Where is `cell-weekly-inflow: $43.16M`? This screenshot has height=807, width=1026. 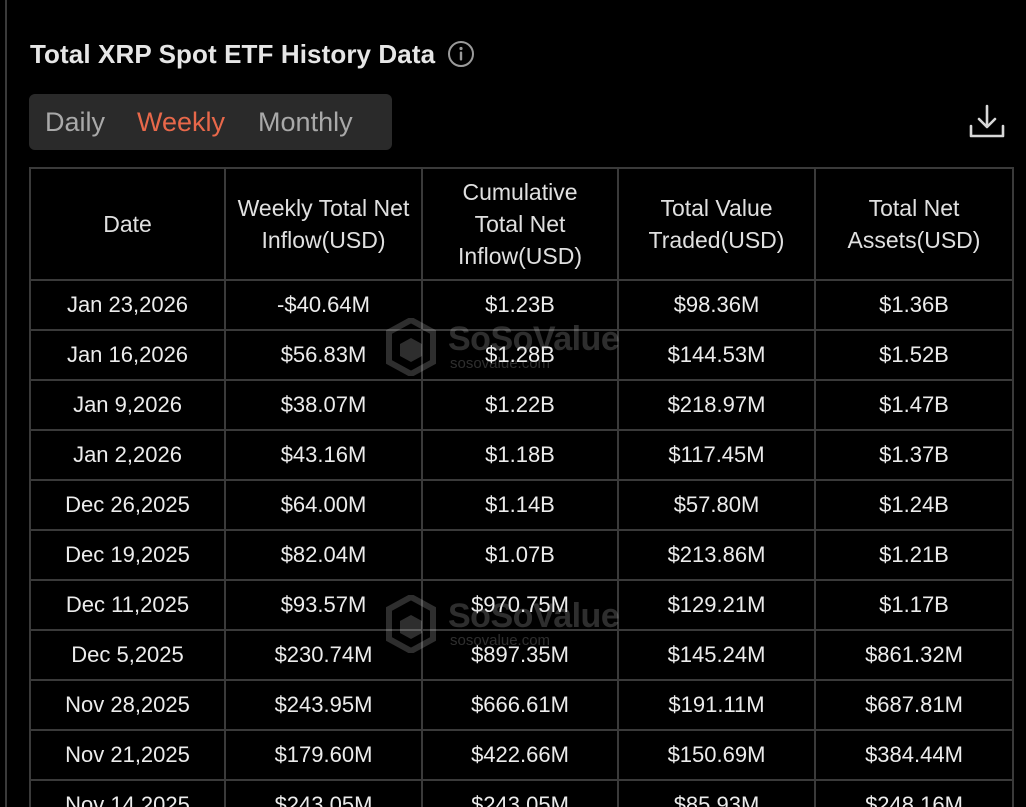
cell-weekly-inflow: $43.16M is located at coordinates (323, 455).